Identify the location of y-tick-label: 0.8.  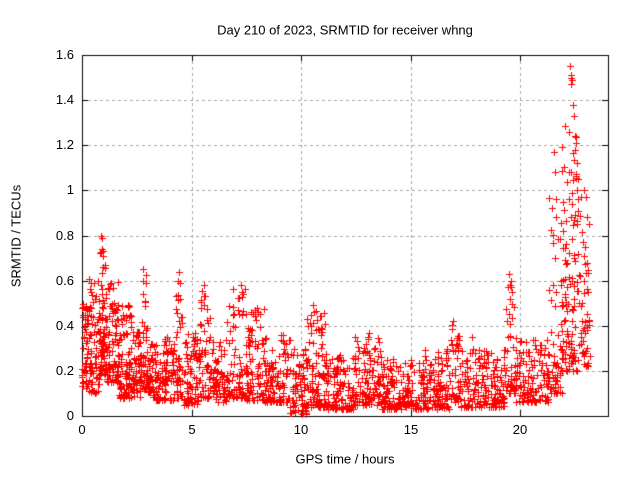
(64, 235).